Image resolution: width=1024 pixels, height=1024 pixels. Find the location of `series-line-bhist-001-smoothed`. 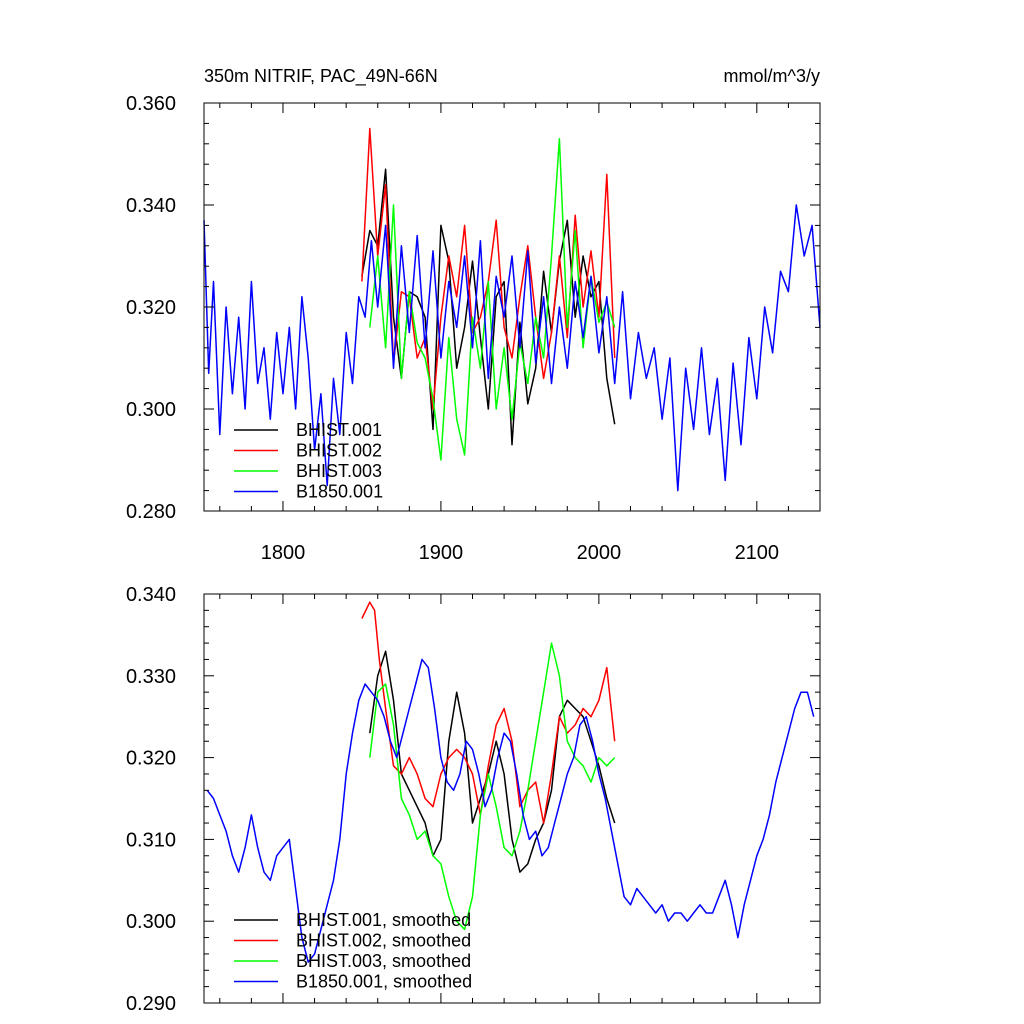

series-line-bhist-001-smoothed is located at coordinates (492, 761).